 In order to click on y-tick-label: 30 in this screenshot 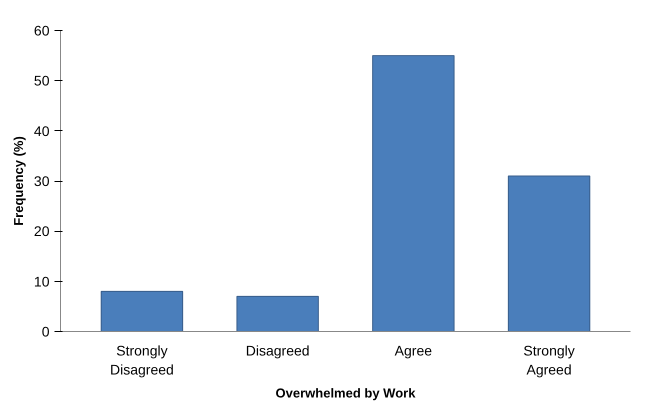, I will do `click(42, 181)`.